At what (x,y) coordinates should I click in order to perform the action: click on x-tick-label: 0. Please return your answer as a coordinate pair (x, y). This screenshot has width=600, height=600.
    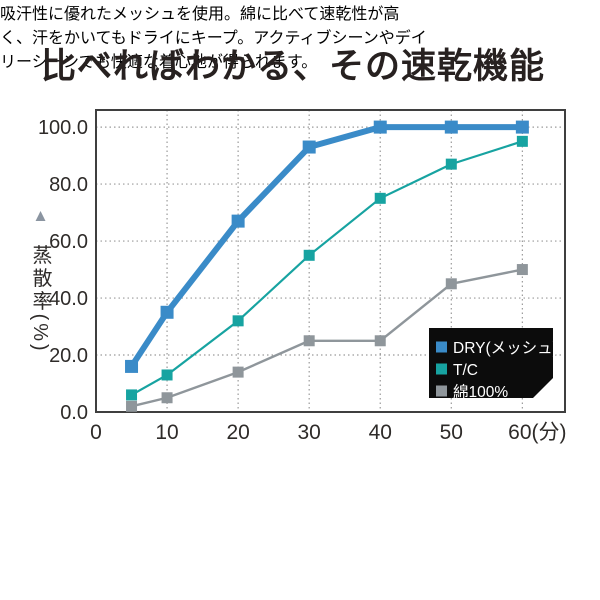
    Looking at the image, I should click on (96, 432).